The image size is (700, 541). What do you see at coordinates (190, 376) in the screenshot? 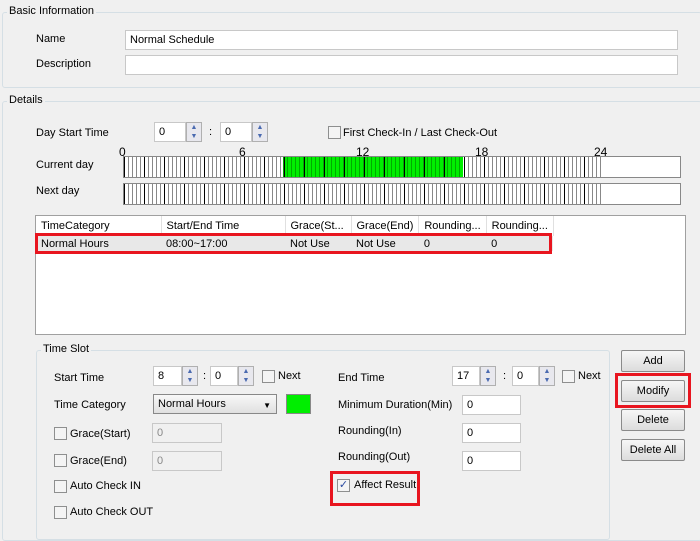
I see `start-hour-spinner: ▲ ▼` at bounding box center [190, 376].